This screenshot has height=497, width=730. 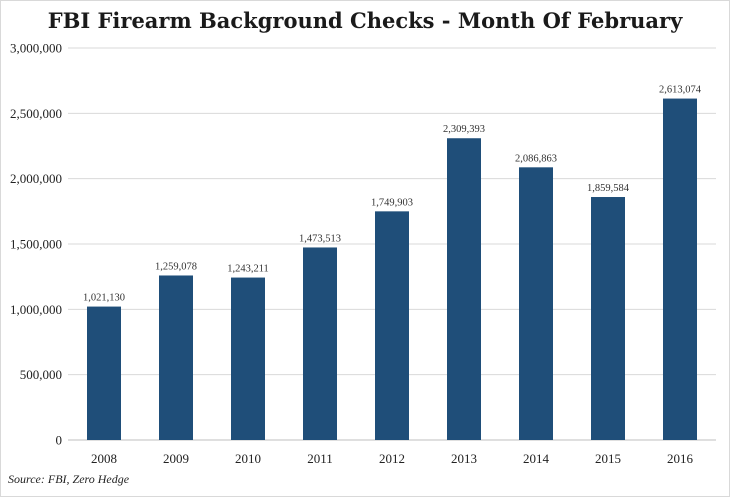 I want to click on x-tick-label-2009: 2009, so click(x=176, y=458).